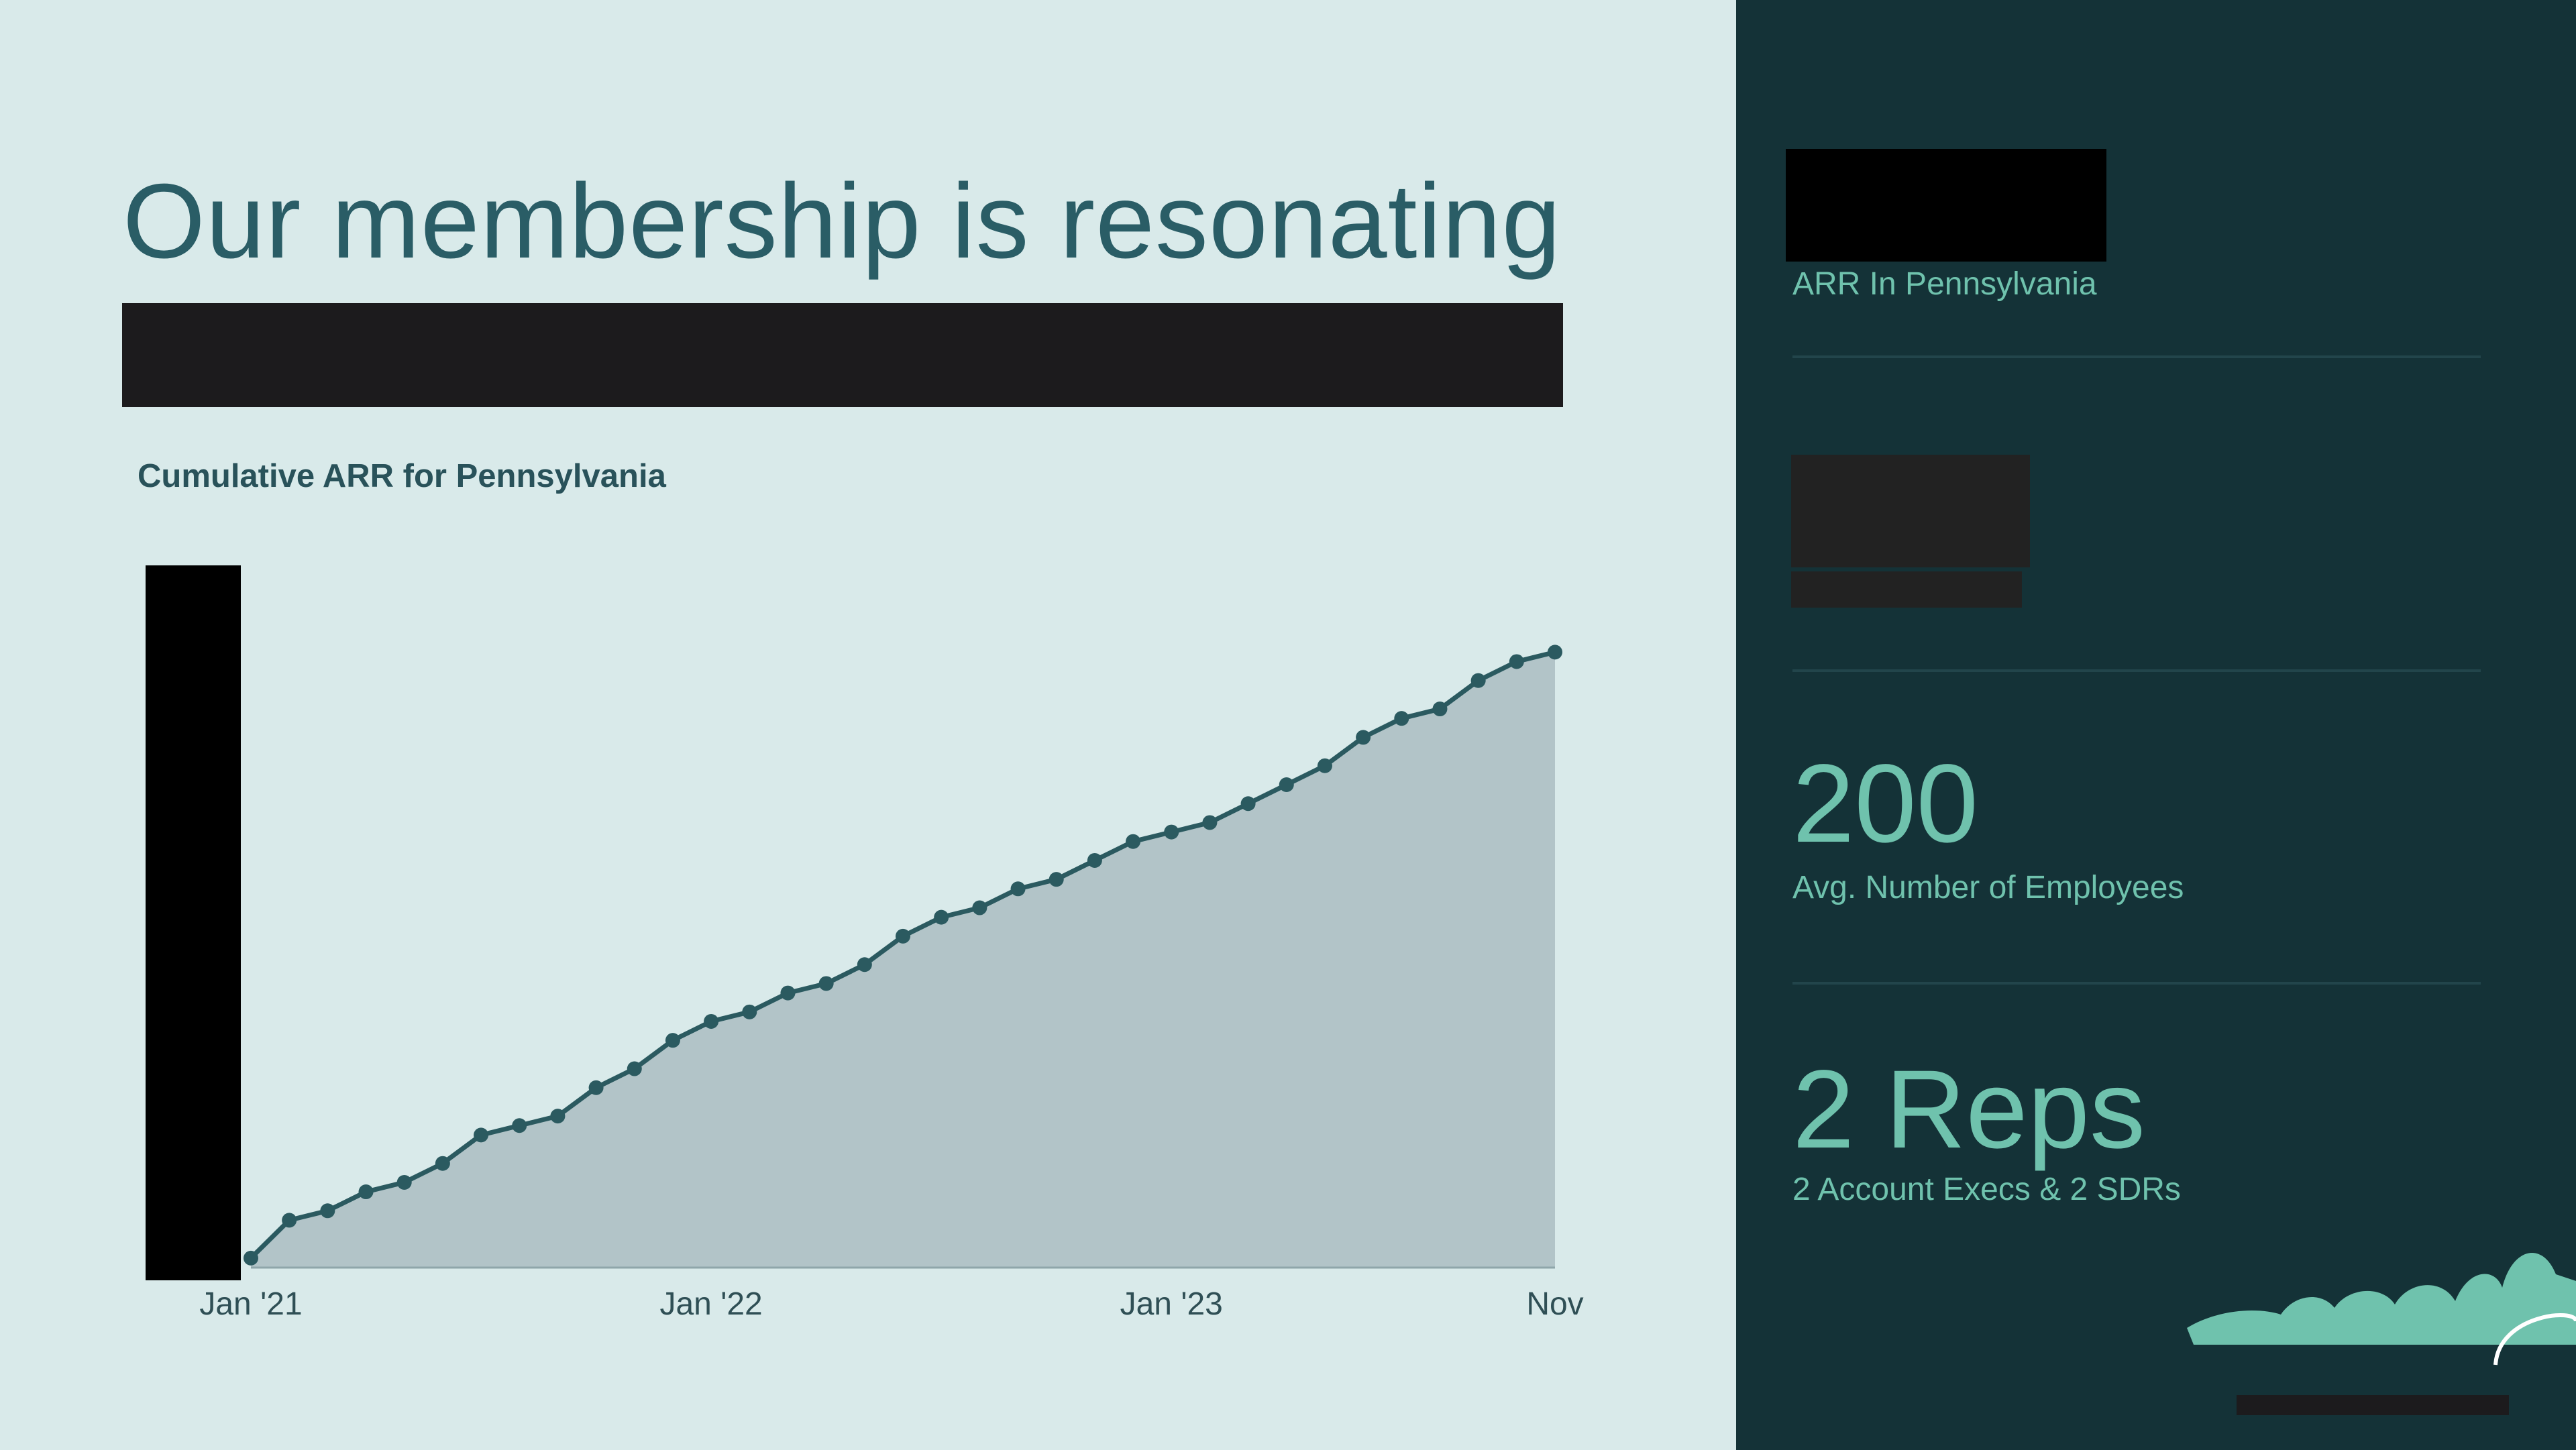 The image size is (2576, 1450). Describe the element at coordinates (519, 1125) in the screenshot. I see `data-point-aug-2021` at that location.